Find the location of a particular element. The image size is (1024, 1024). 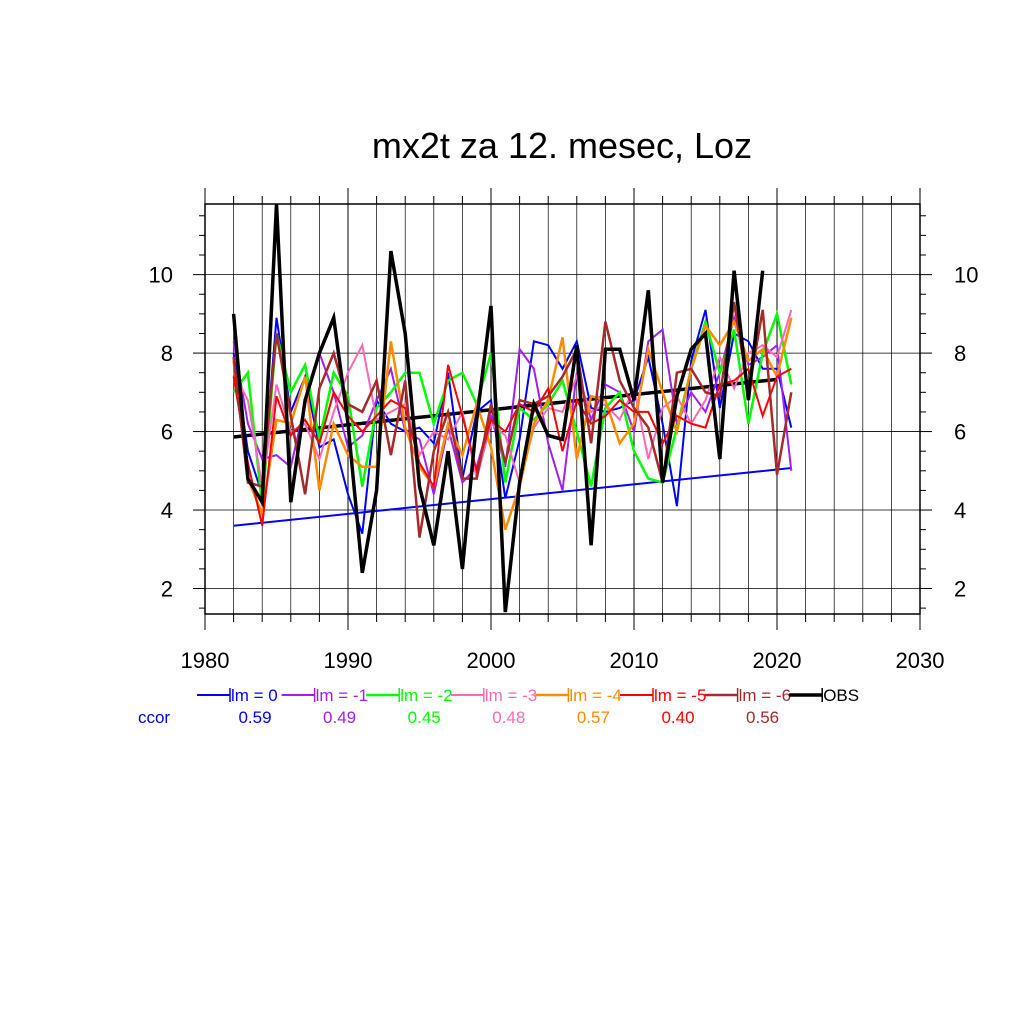

y-tick-label-left: 8 is located at coordinates (167, 353).